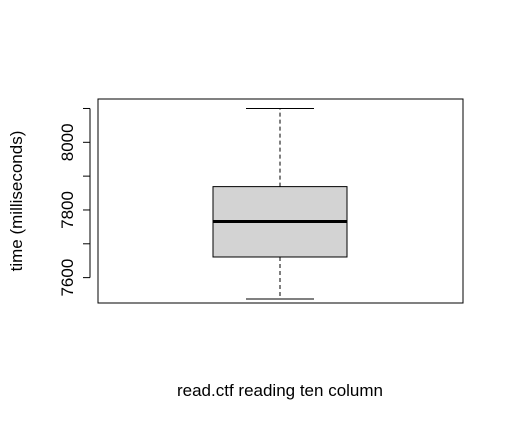  Describe the element at coordinates (67, 142) in the screenshot. I see `y-tick-label: 8000` at that location.